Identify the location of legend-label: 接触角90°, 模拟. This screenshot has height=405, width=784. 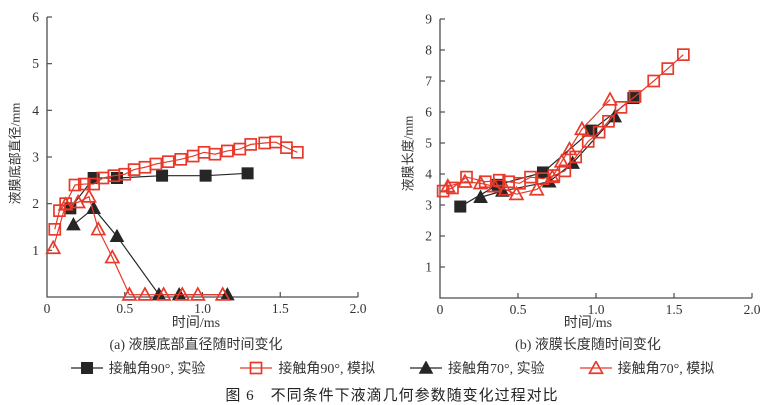
(326, 369).